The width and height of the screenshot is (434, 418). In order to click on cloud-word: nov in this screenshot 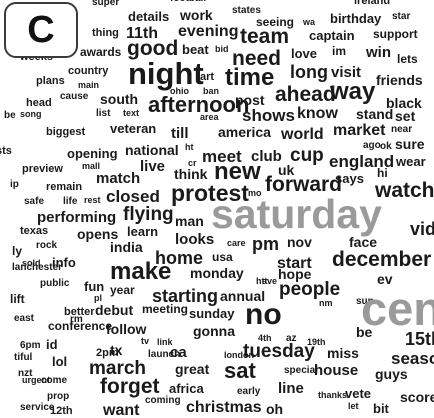, I will do `click(299, 242)`.